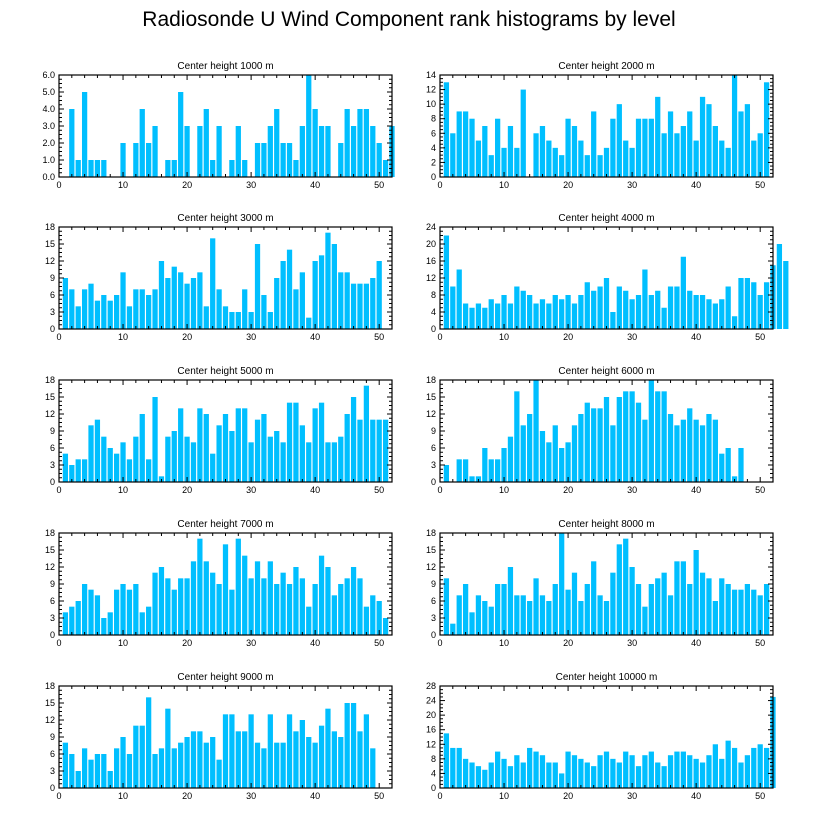  What do you see at coordinates (123, 185) in the screenshot?
I see `x-tick-label: 10` at bounding box center [123, 185].